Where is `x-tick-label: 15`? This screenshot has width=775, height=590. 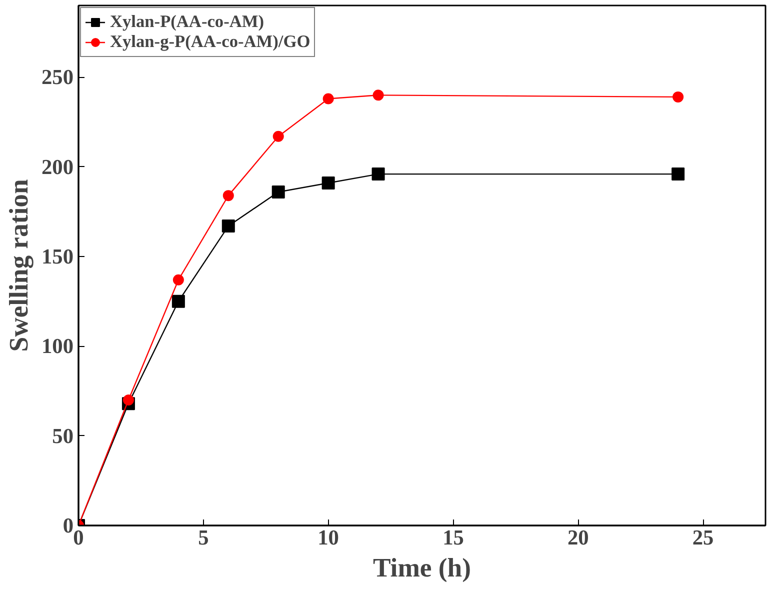 x-tick-label: 15 is located at coordinates (453, 538).